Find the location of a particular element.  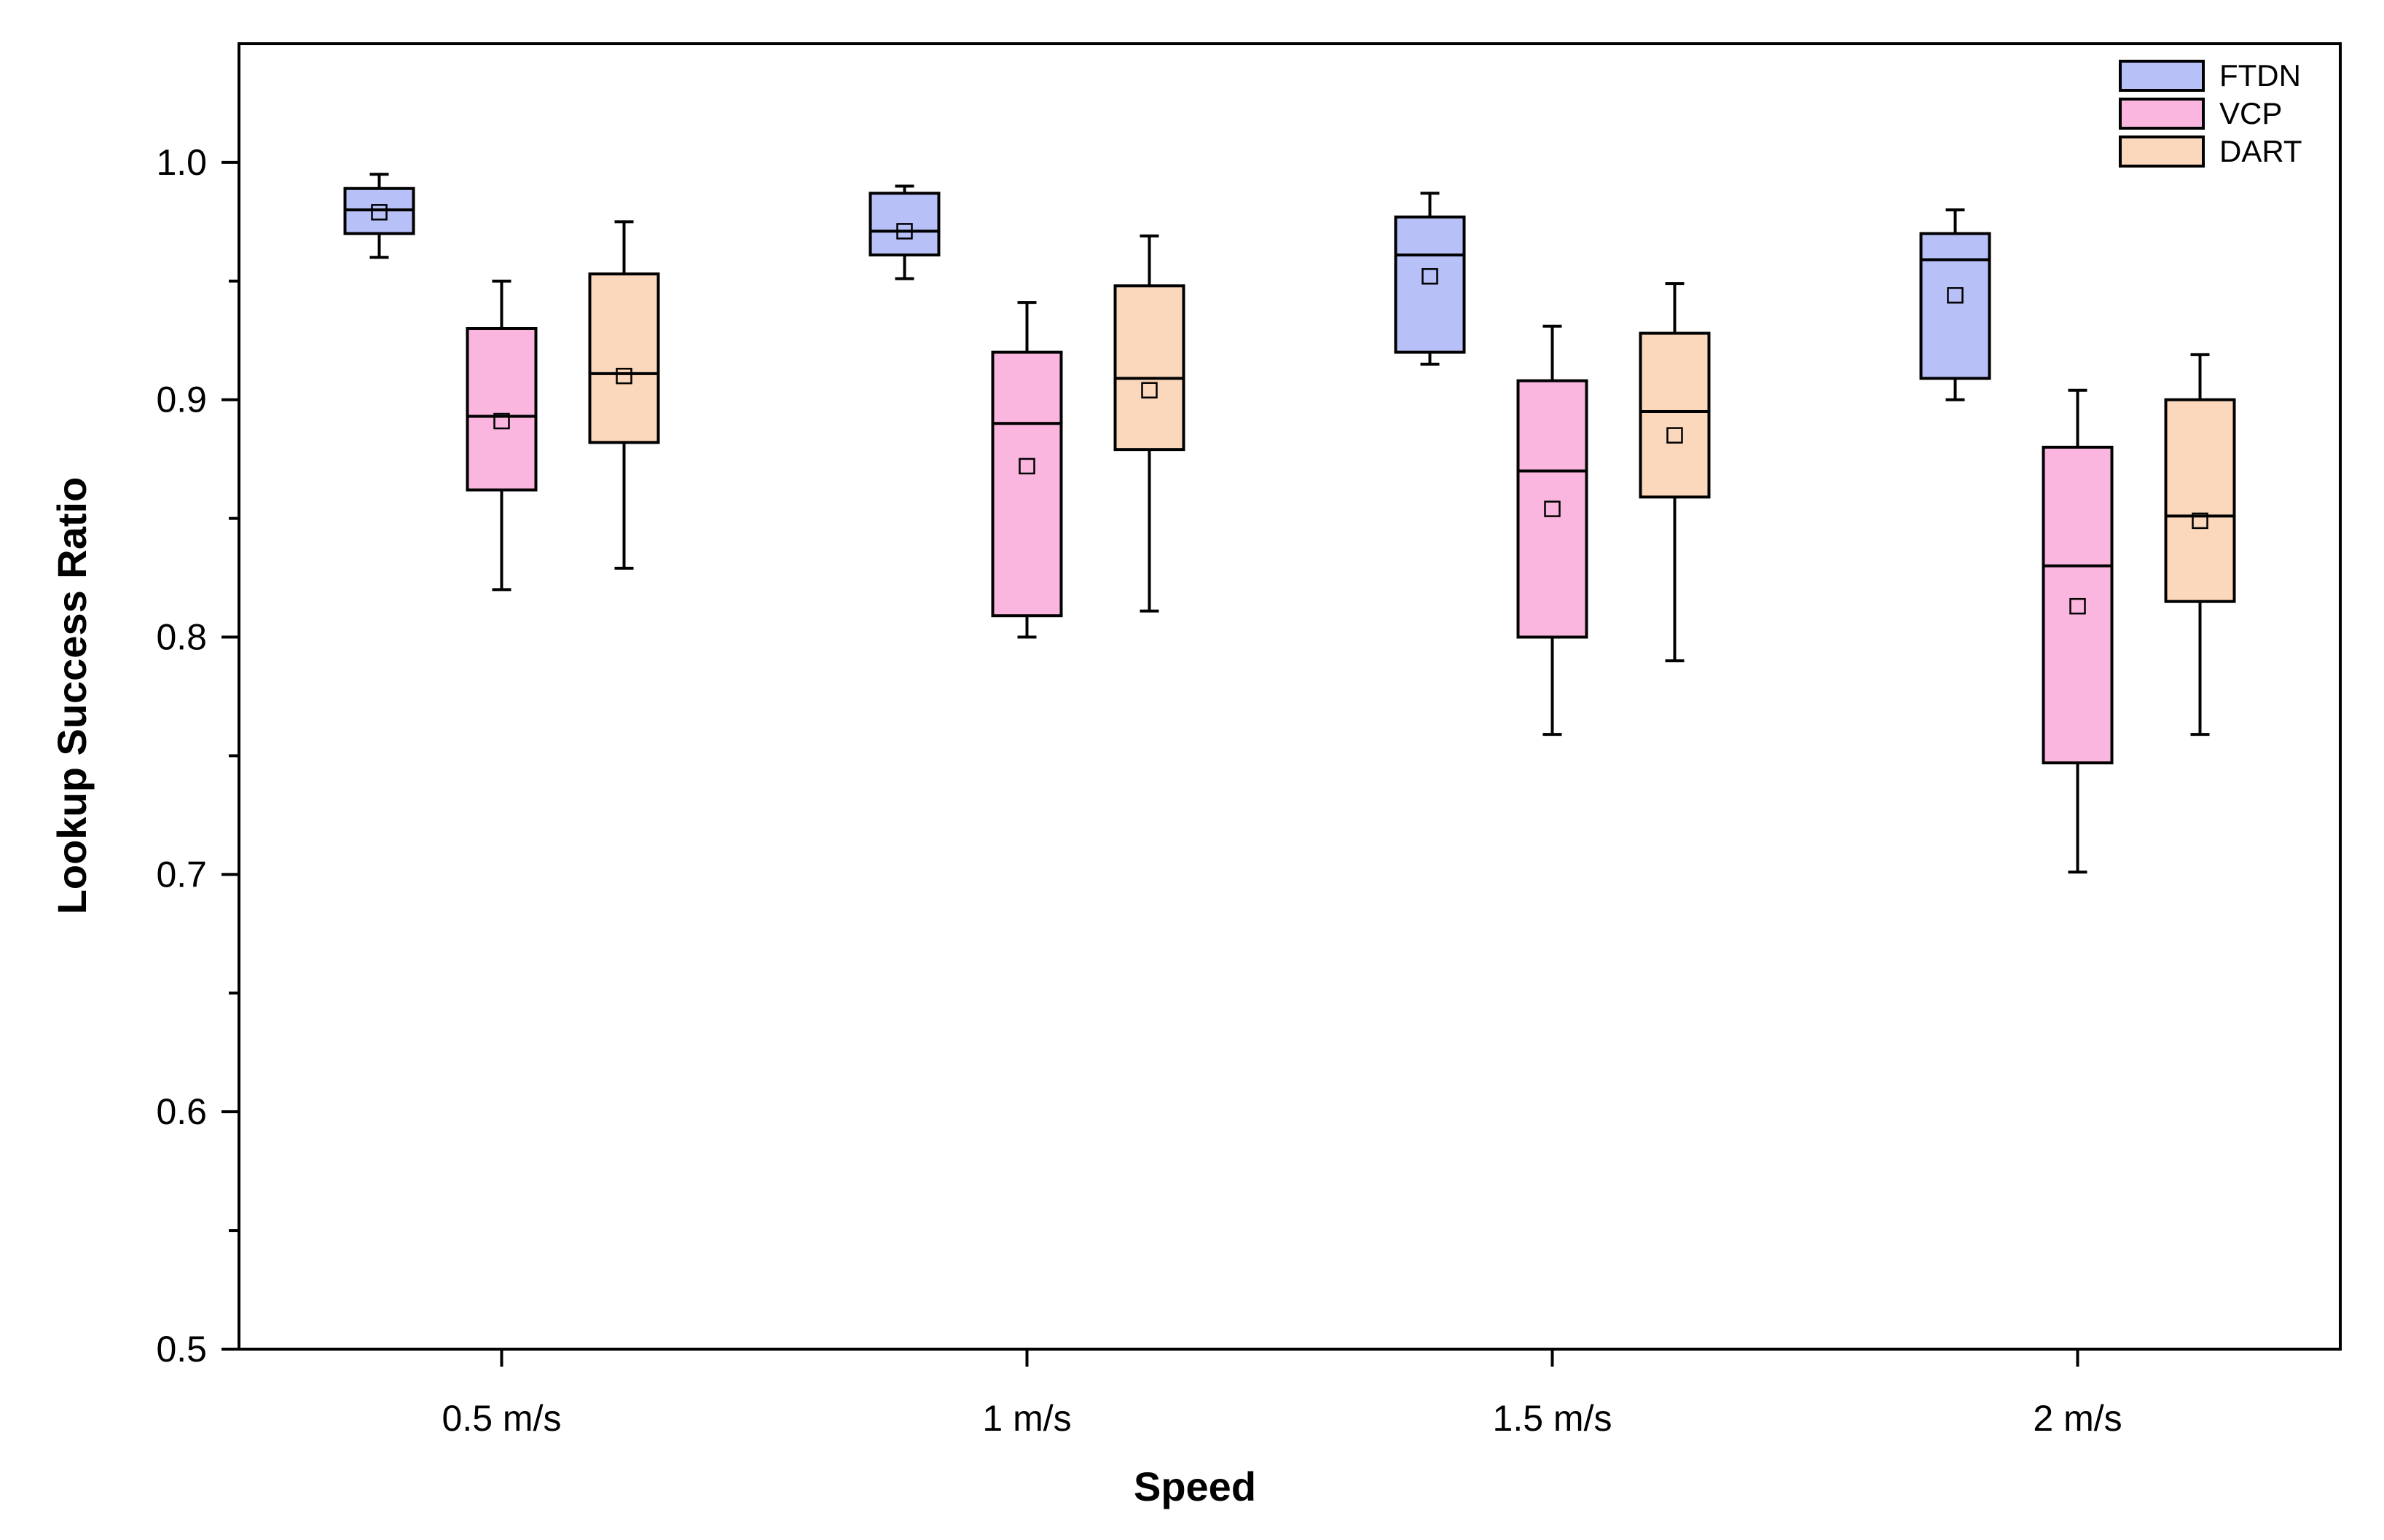

y-tick-label: 0.7 is located at coordinates (182, 874).